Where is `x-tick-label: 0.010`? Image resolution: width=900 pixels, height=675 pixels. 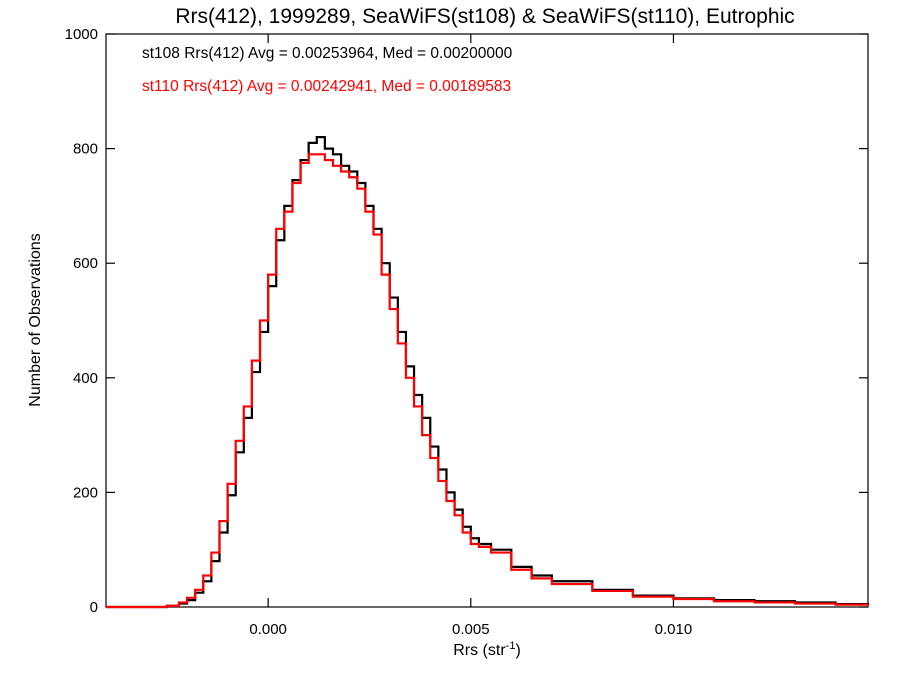 x-tick-label: 0.010 is located at coordinates (674, 629).